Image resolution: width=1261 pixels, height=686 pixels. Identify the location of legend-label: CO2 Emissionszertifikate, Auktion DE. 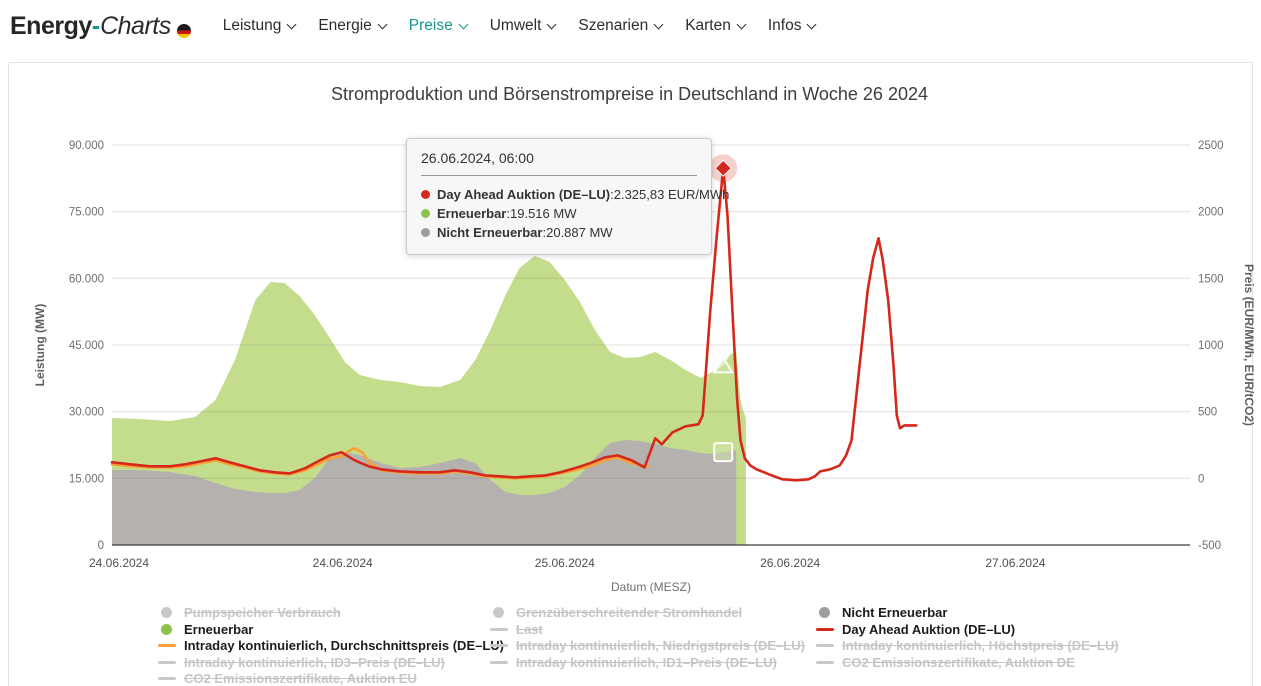
(958, 662).